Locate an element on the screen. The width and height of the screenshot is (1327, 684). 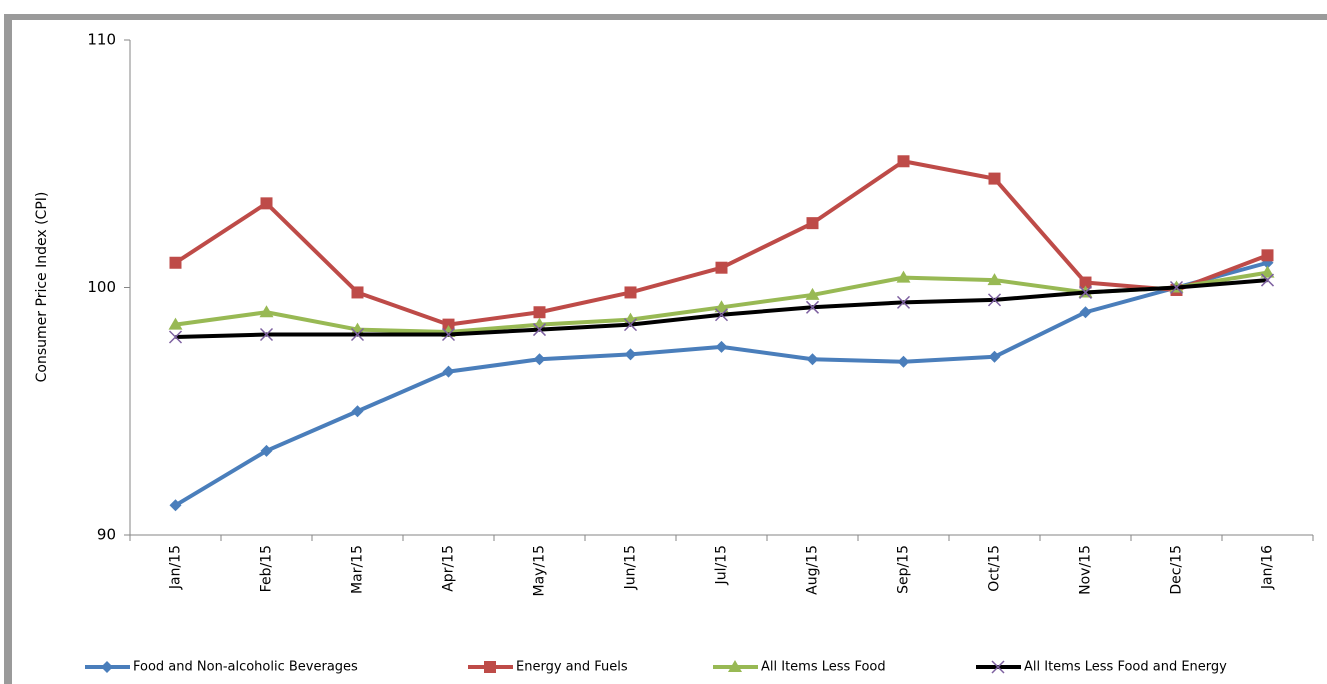
y-tick-label: 110 is located at coordinates (101, 40).